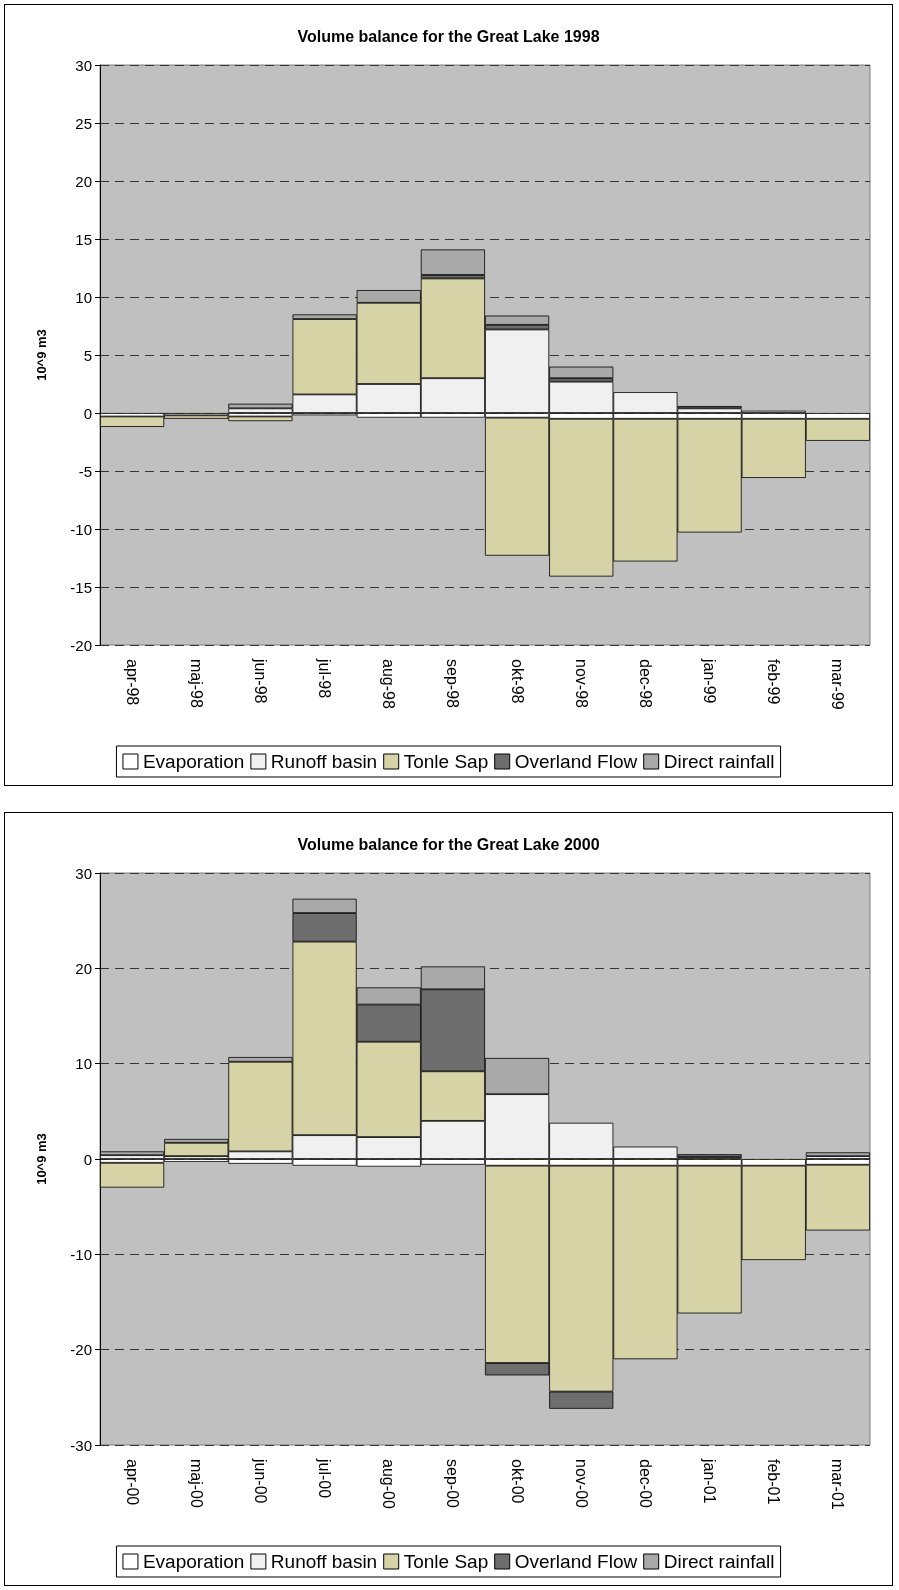 This screenshot has width=899, height=1590. What do you see at coordinates (81, 1445) in the screenshot?
I see `y-tick-label: -30` at bounding box center [81, 1445].